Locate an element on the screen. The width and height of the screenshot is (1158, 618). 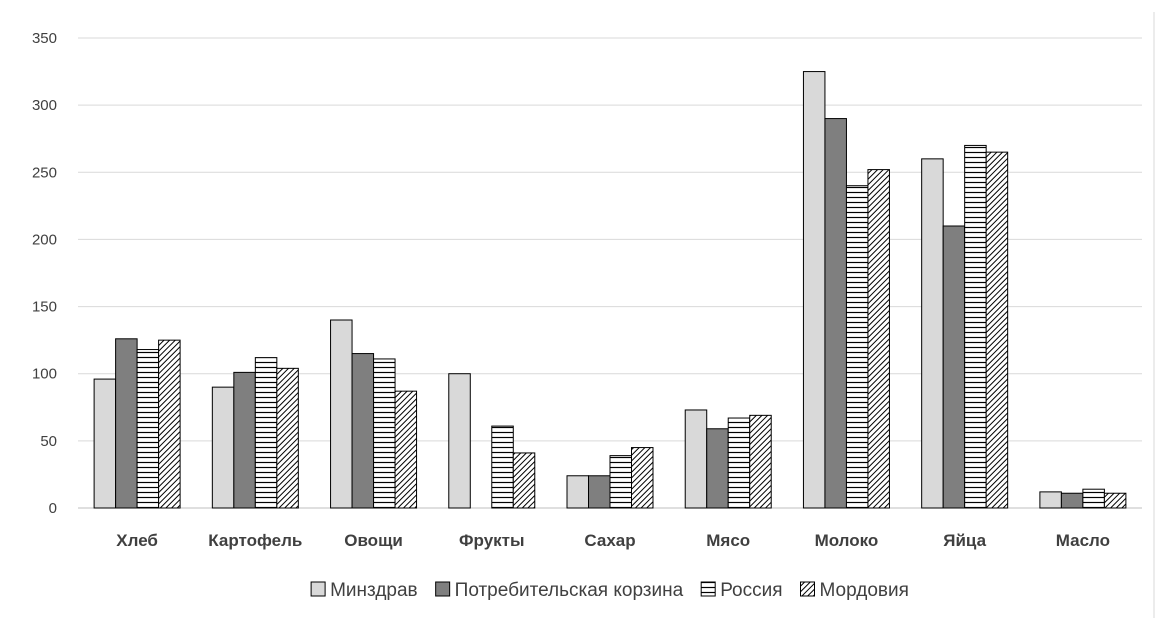
x-category-label: Хлеб is located at coordinates (137, 540).